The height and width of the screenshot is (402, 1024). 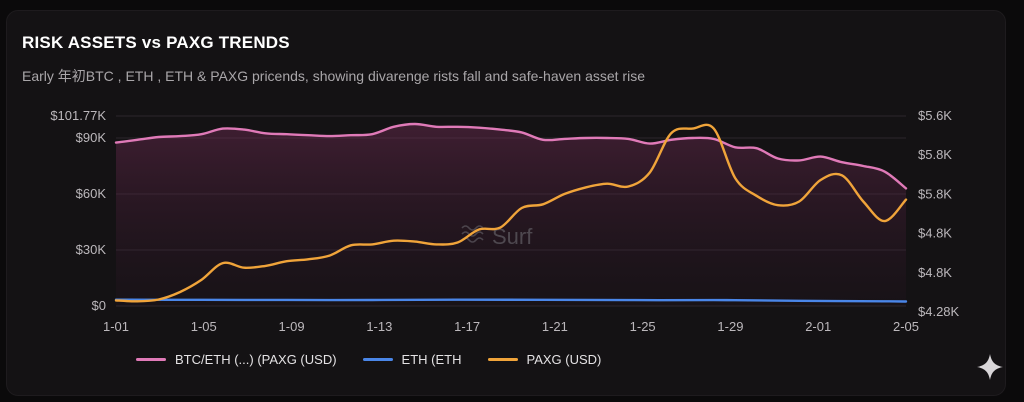 I want to click on left-axis: $101.77K $90K $60K $30K $0, so click(x=78, y=210).